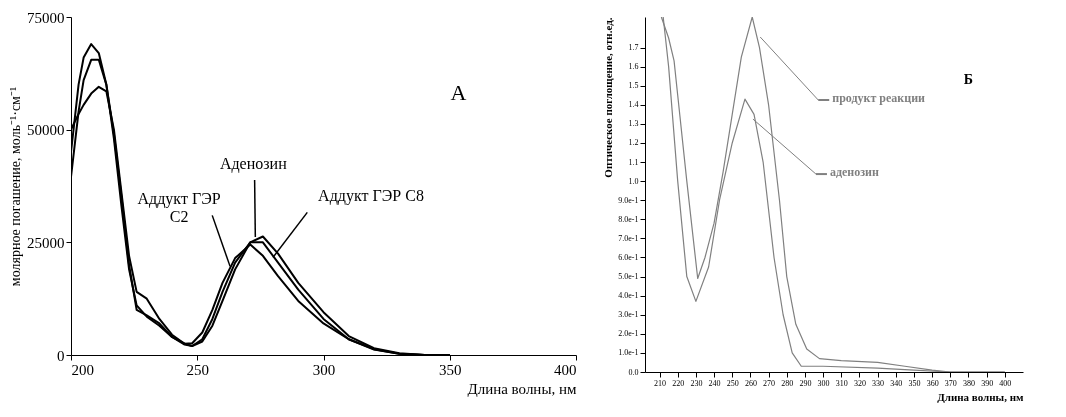  I want to click on y-tick-label: 3.0e-1, so click(628, 315).